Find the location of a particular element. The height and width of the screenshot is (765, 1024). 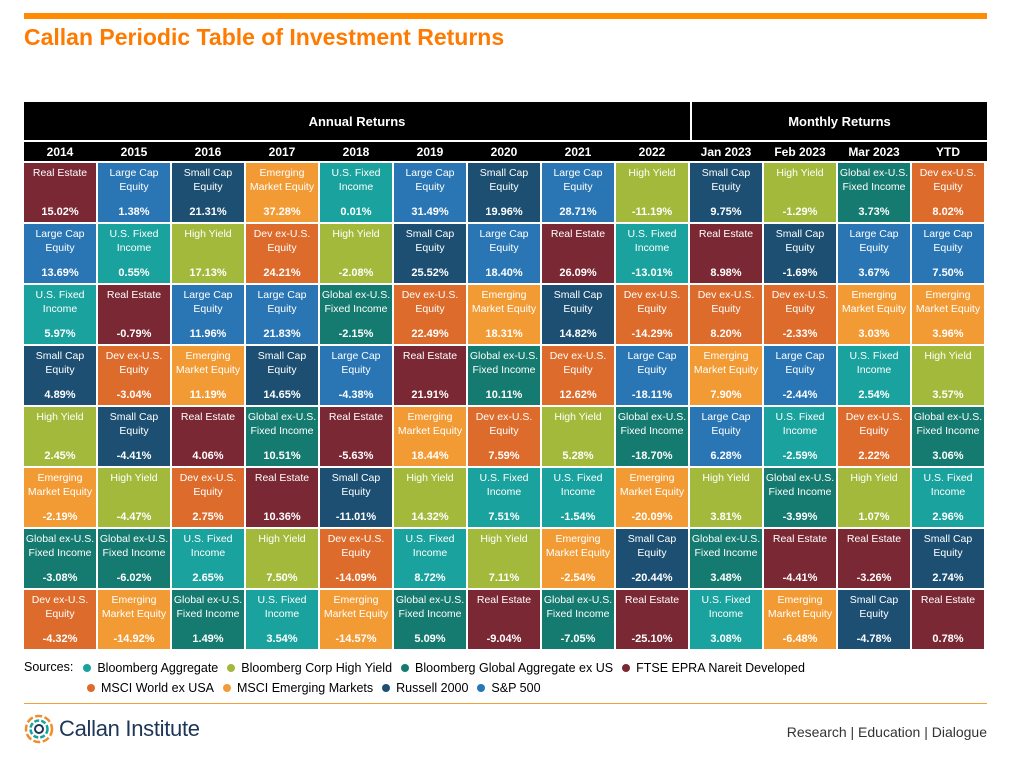

return-cell: Dev ex-U.S. Equity -14.09% is located at coordinates (356, 558).